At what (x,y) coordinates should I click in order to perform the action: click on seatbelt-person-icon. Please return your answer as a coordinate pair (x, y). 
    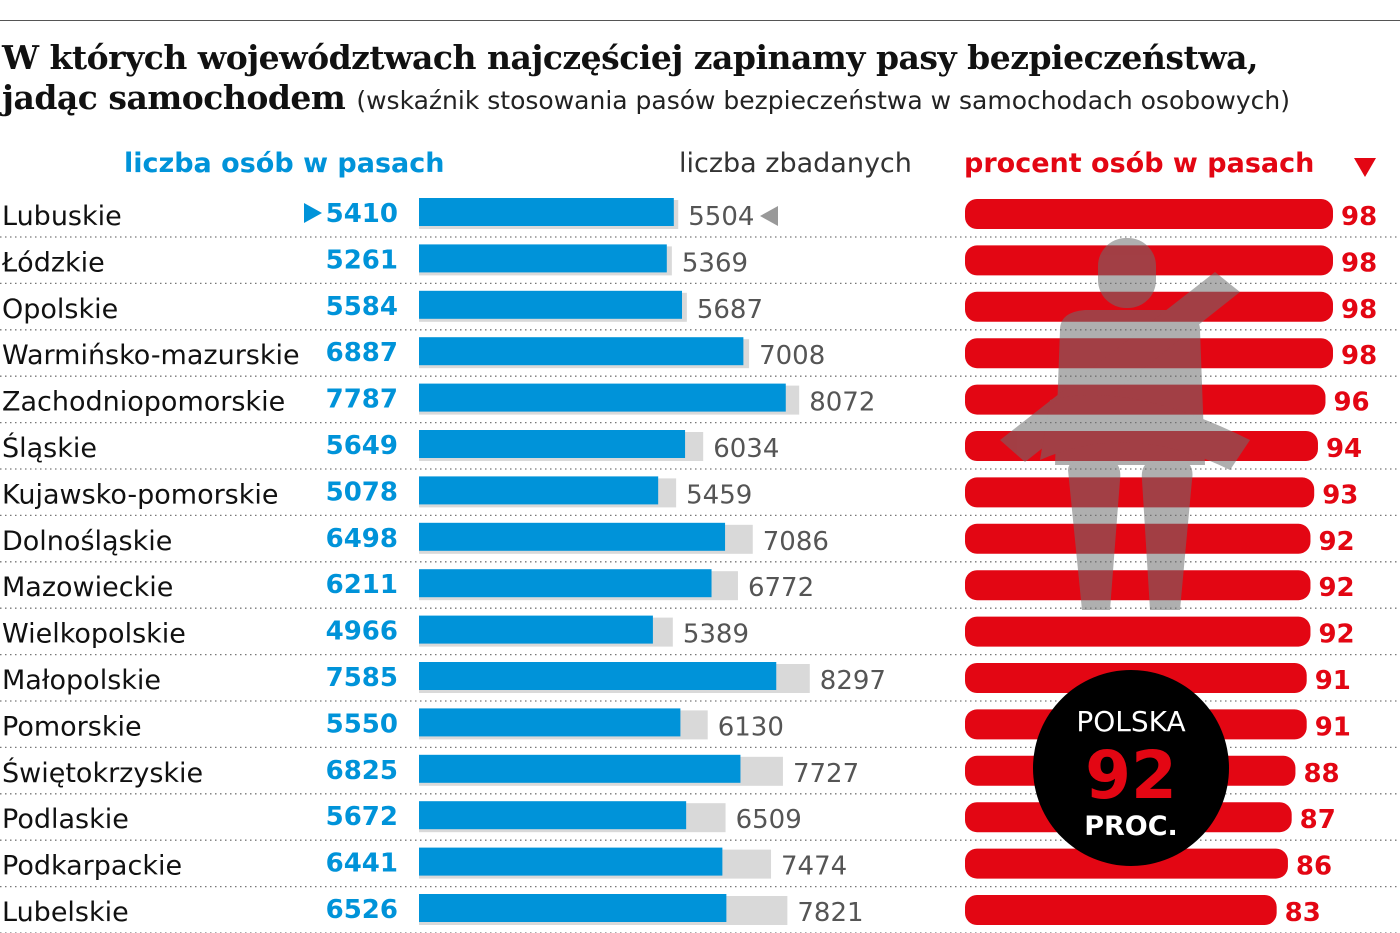
    Looking at the image, I should click on (1125, 424).